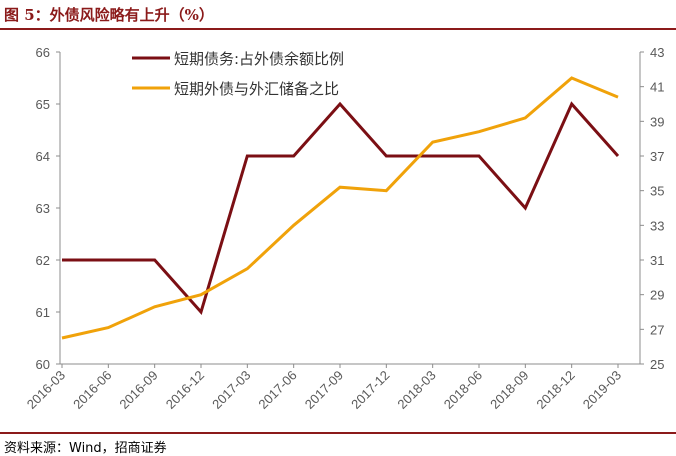 The height and width of the screenshot is (456, 676). Describe the element at coordinates (43, 208) in the screenshot. I see `left-y-tick-label: 63` at that location.